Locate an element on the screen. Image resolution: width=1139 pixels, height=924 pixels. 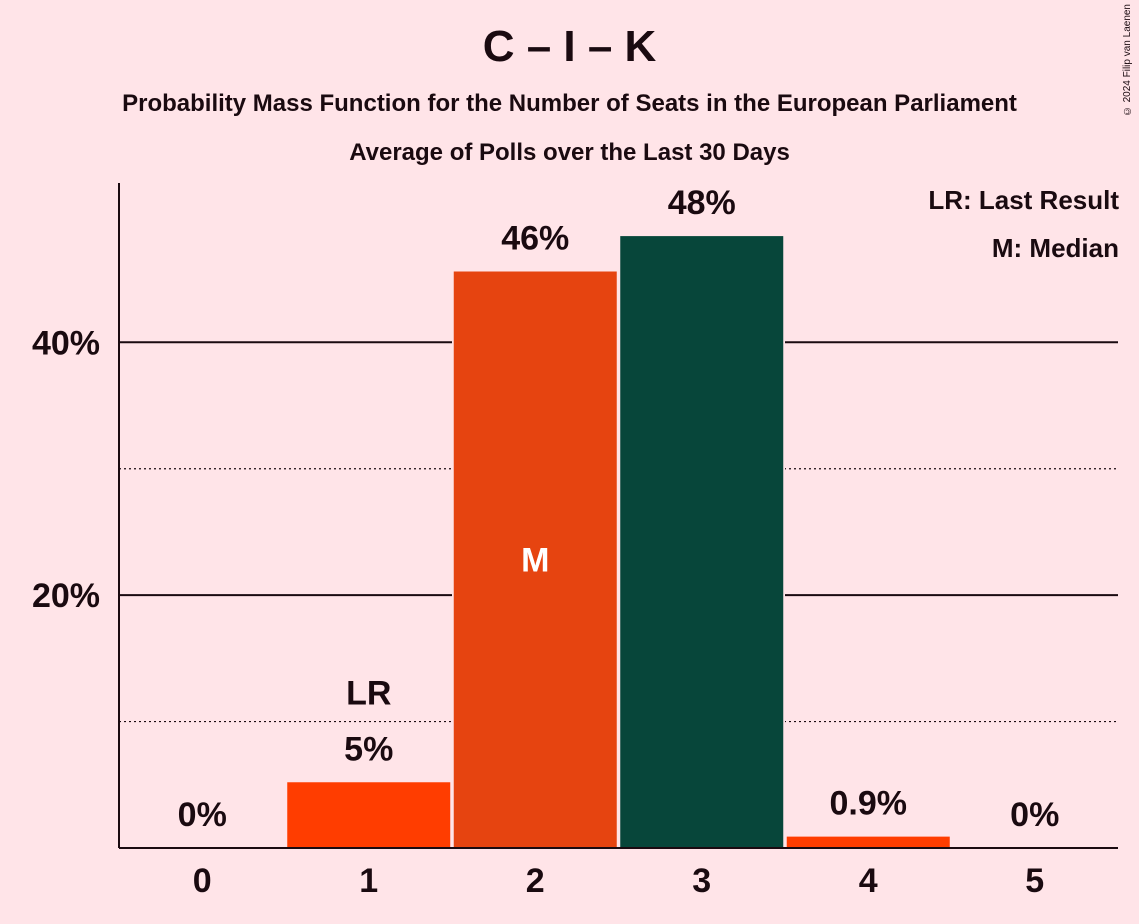
x-tick-label: 3 is located at coordinates (701, 881).